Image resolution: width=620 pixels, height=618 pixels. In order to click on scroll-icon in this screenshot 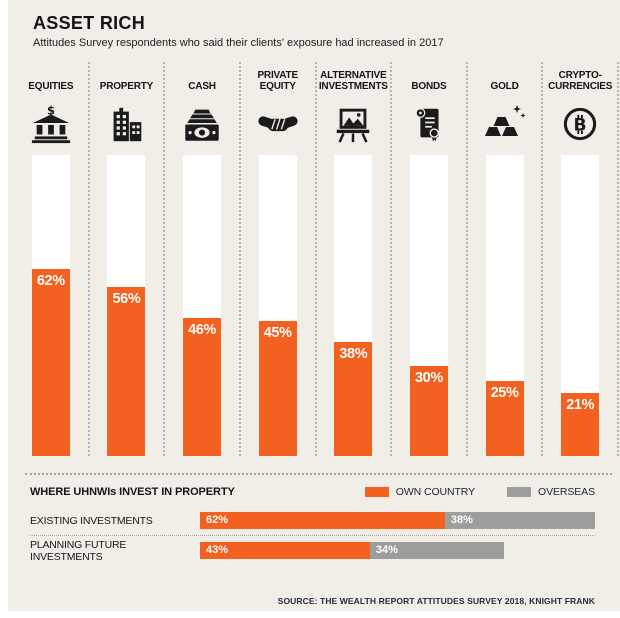, I will do `click(429, 123)`.